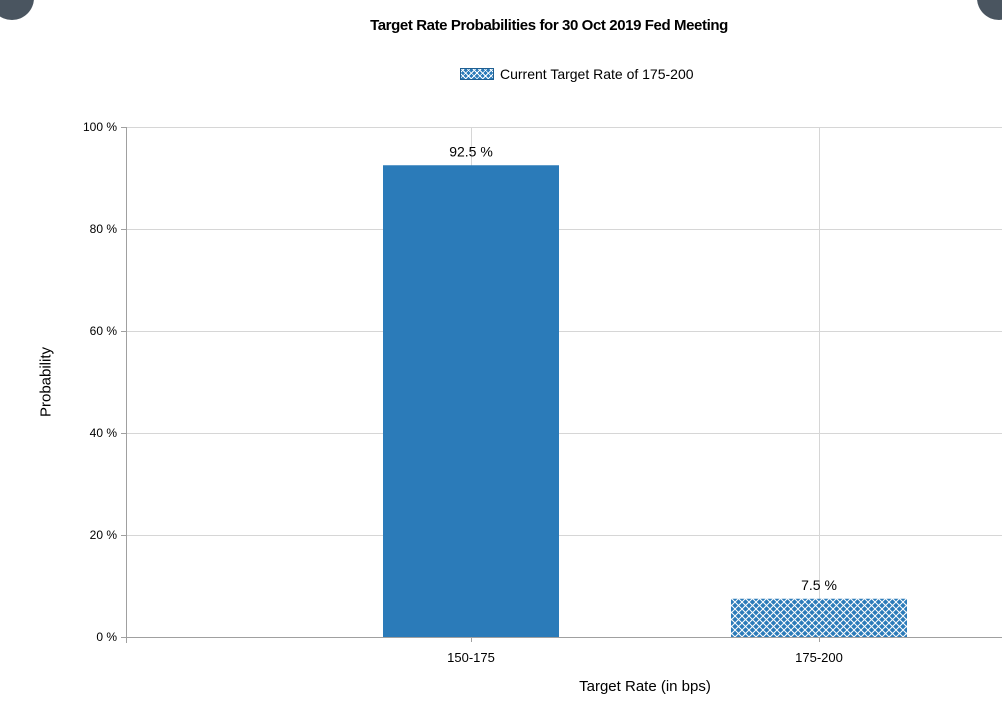 The image size is (1002, 701). What do you see at coordinates (46, 382) in the screenshot?
I see `y-axis-title: Probability` at bounding box center [46, 382].